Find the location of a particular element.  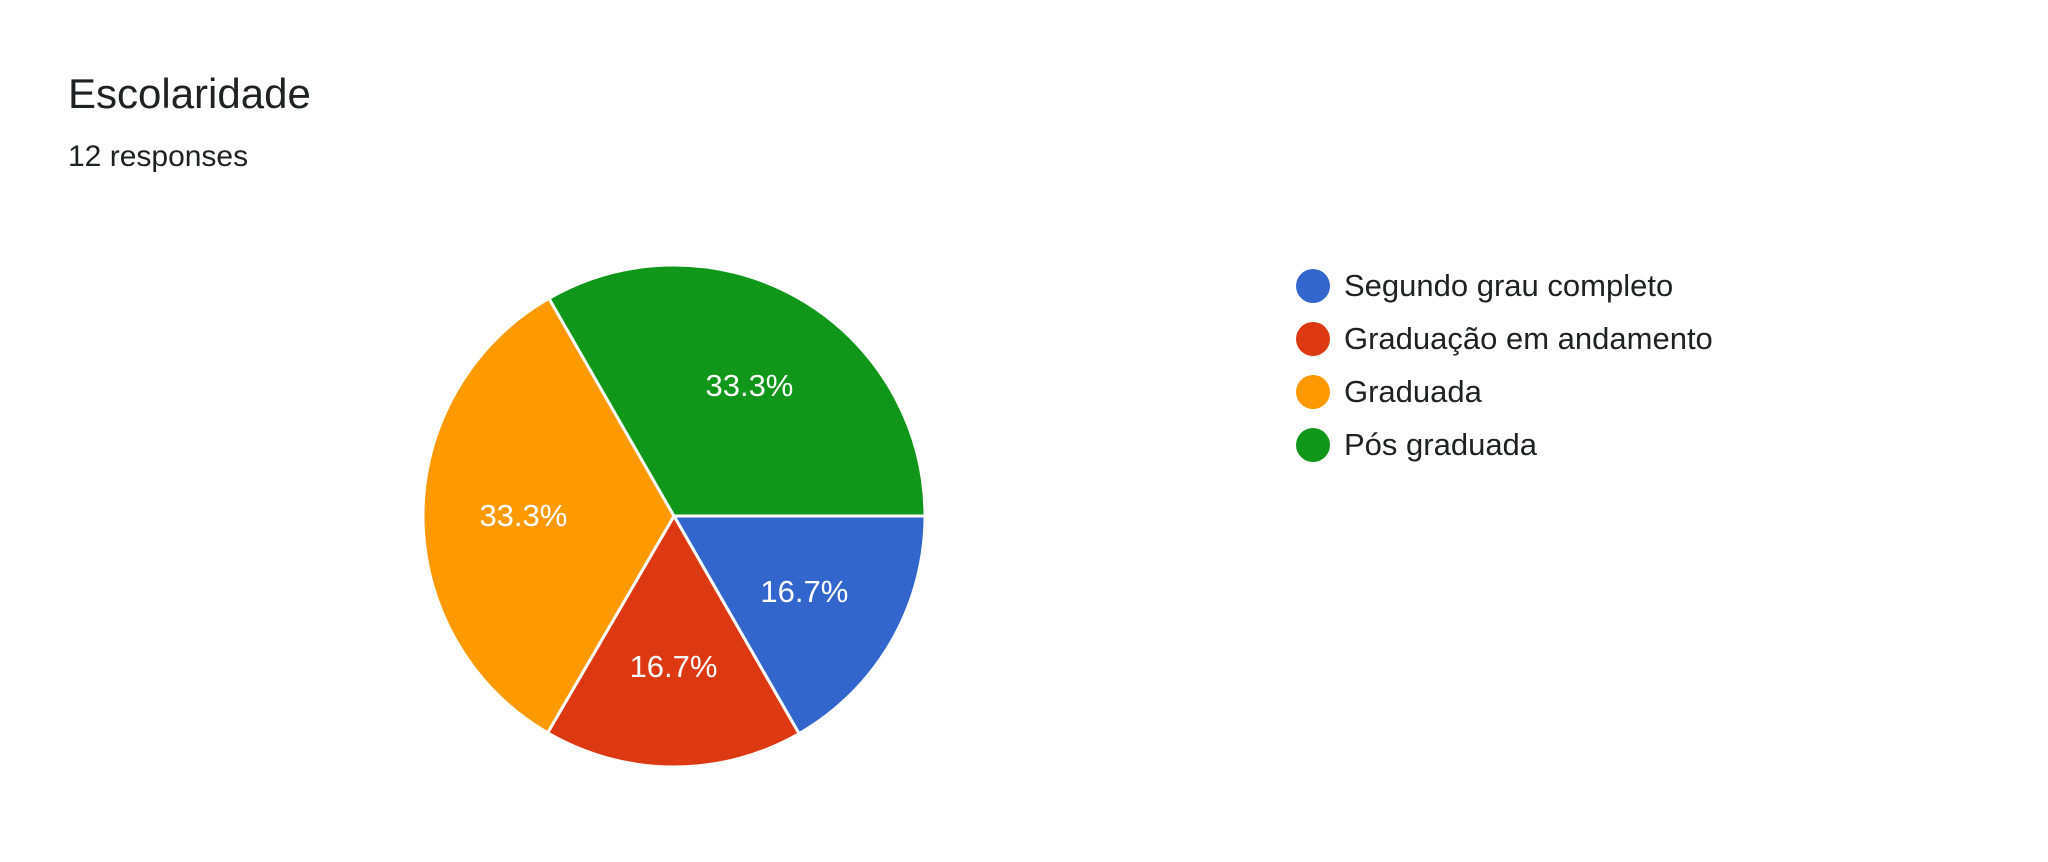

pie-slices is located at coordinates (674, 516).